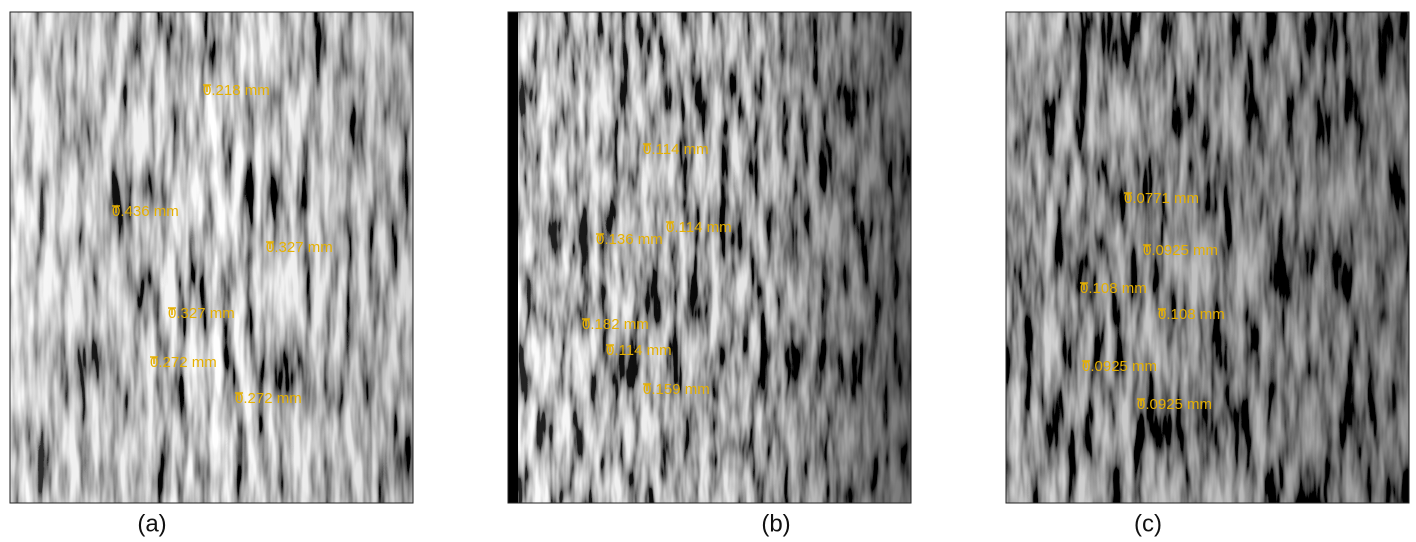  What do you see at coordinates (151, 523) in the screenshot?
I see `panel-label: (a)` at bounding box center [151, 523].